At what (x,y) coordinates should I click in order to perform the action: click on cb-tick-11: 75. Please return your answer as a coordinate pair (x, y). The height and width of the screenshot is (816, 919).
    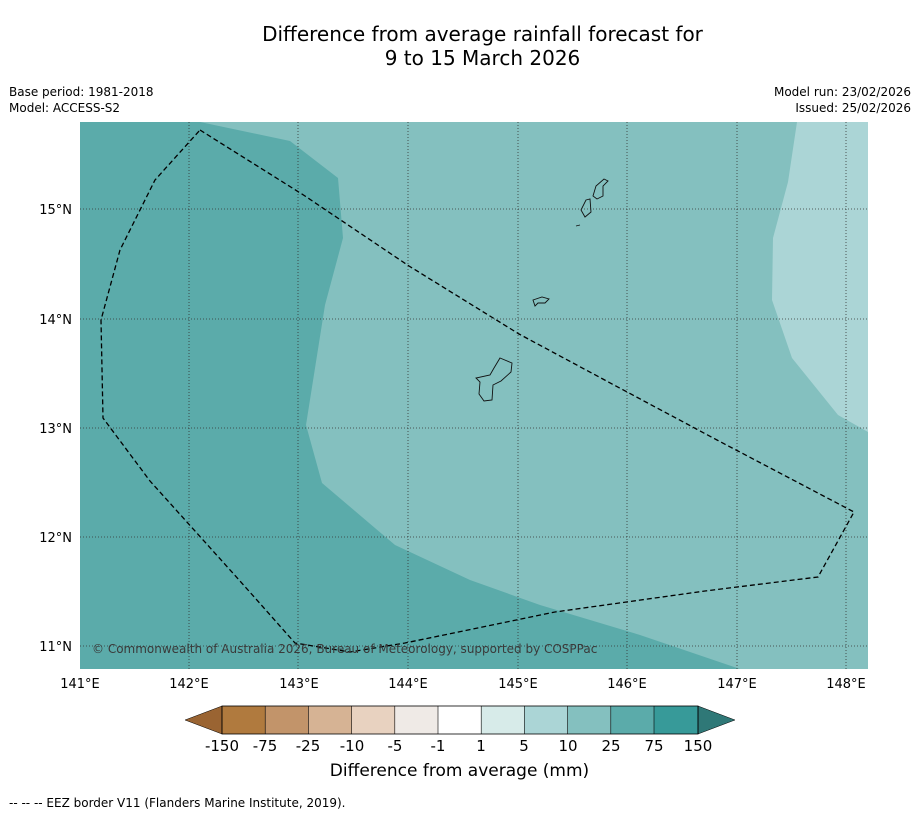
    Looking at the image, I should click on (653, 746).